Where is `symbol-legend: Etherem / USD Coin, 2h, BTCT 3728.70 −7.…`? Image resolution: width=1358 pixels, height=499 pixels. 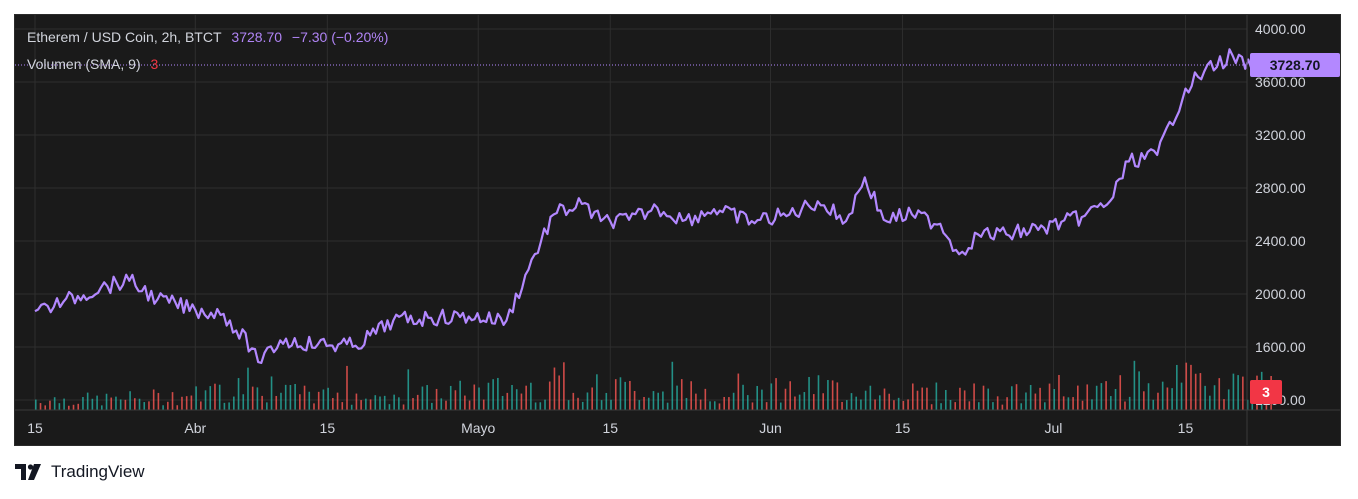
symbol-legend: Etherem / USD Coin, 2h, BTCT 3728.70 −7.… is located at coordinates (210, 37).